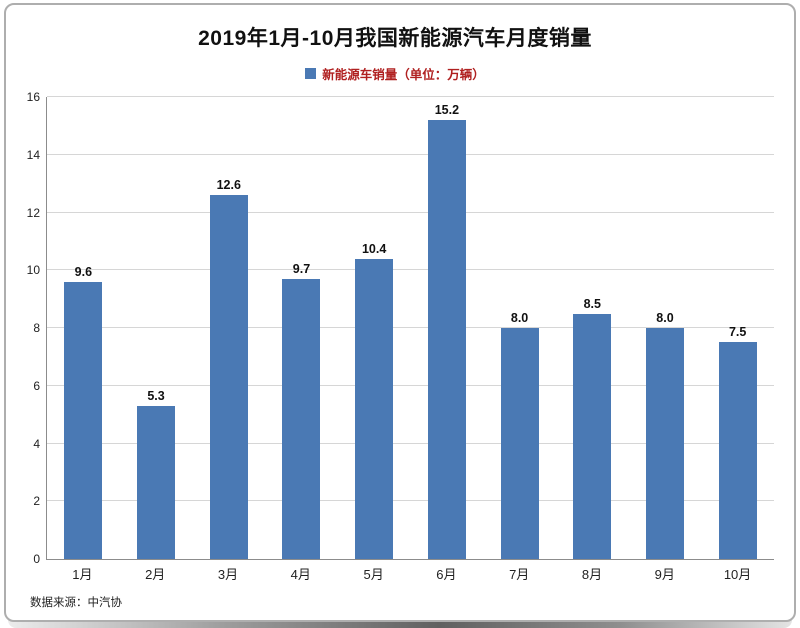  What do you see at coordinates (374, 248) in the screenshot?
I see `bar-value-label: 10.4` at bounding box center [374, 248].